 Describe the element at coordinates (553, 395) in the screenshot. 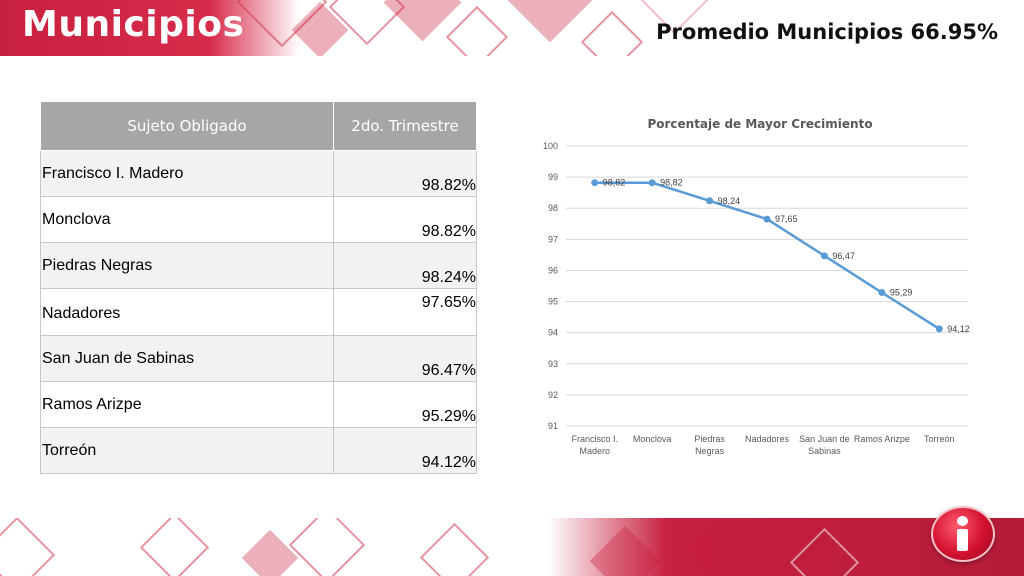

I see `y-tick-label: 92` at that location.